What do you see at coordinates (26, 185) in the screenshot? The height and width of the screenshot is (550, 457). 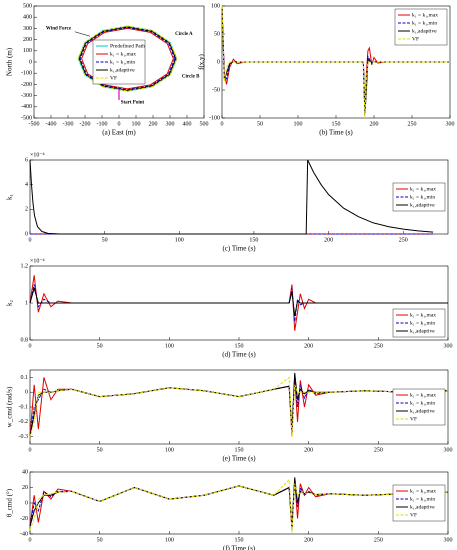 I see `y-tick-label: 4` at bounding box center [26, 185].